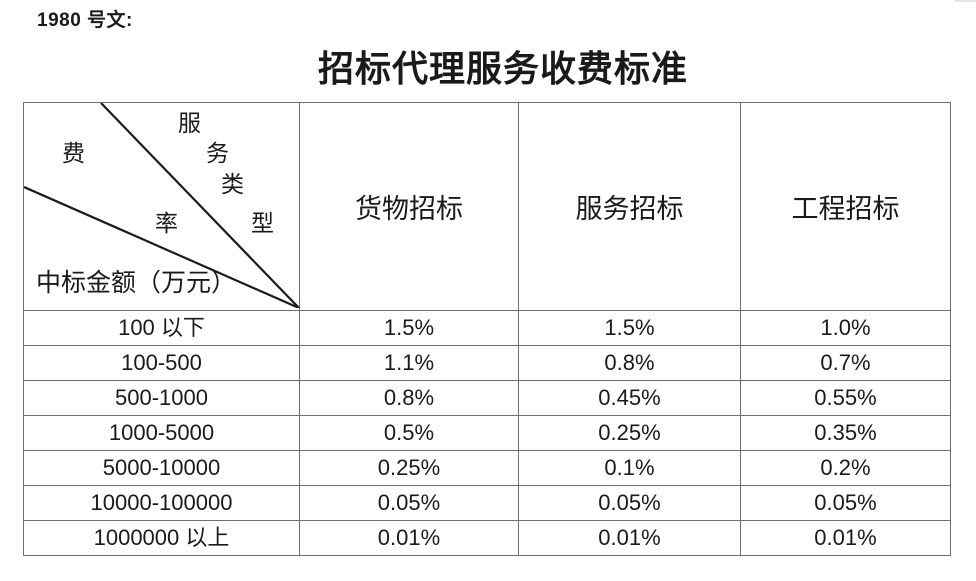 This screenshot has height=581, width=976. I want to click on table-row: 500-1000 0.8% 0.45% 0.55%, so click(487, 398).